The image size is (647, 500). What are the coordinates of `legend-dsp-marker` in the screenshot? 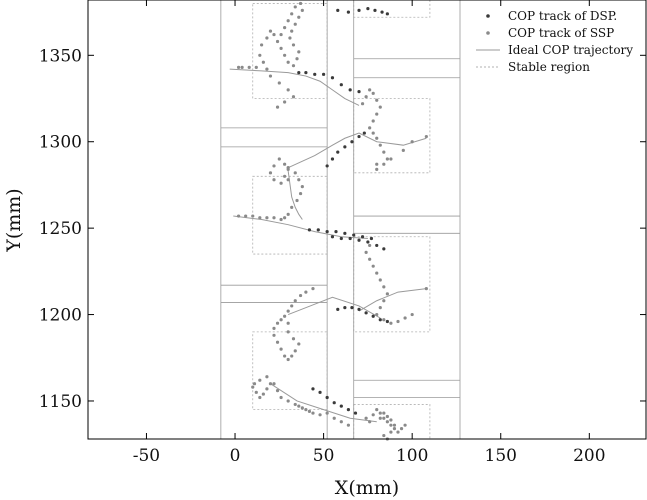 It's located at (488, 16).